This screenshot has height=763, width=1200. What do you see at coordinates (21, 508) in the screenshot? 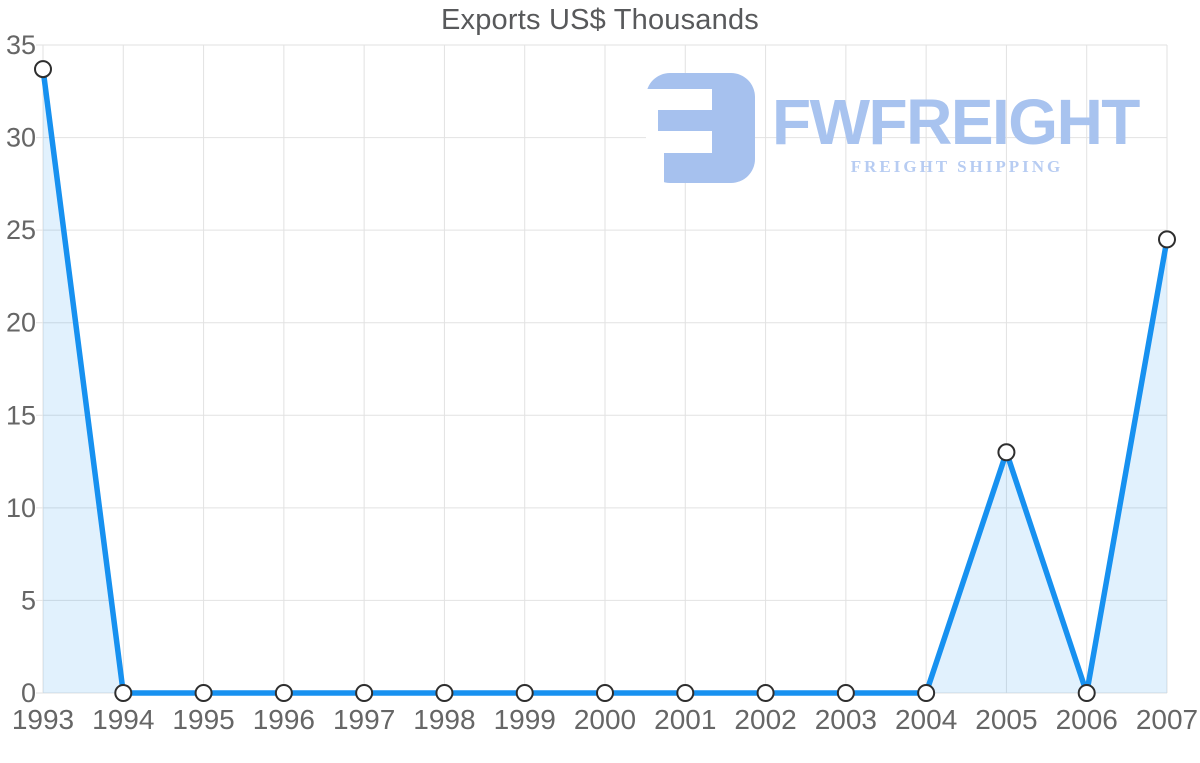
I see `y-tick-label: 10` at bounding box center [21, 508].